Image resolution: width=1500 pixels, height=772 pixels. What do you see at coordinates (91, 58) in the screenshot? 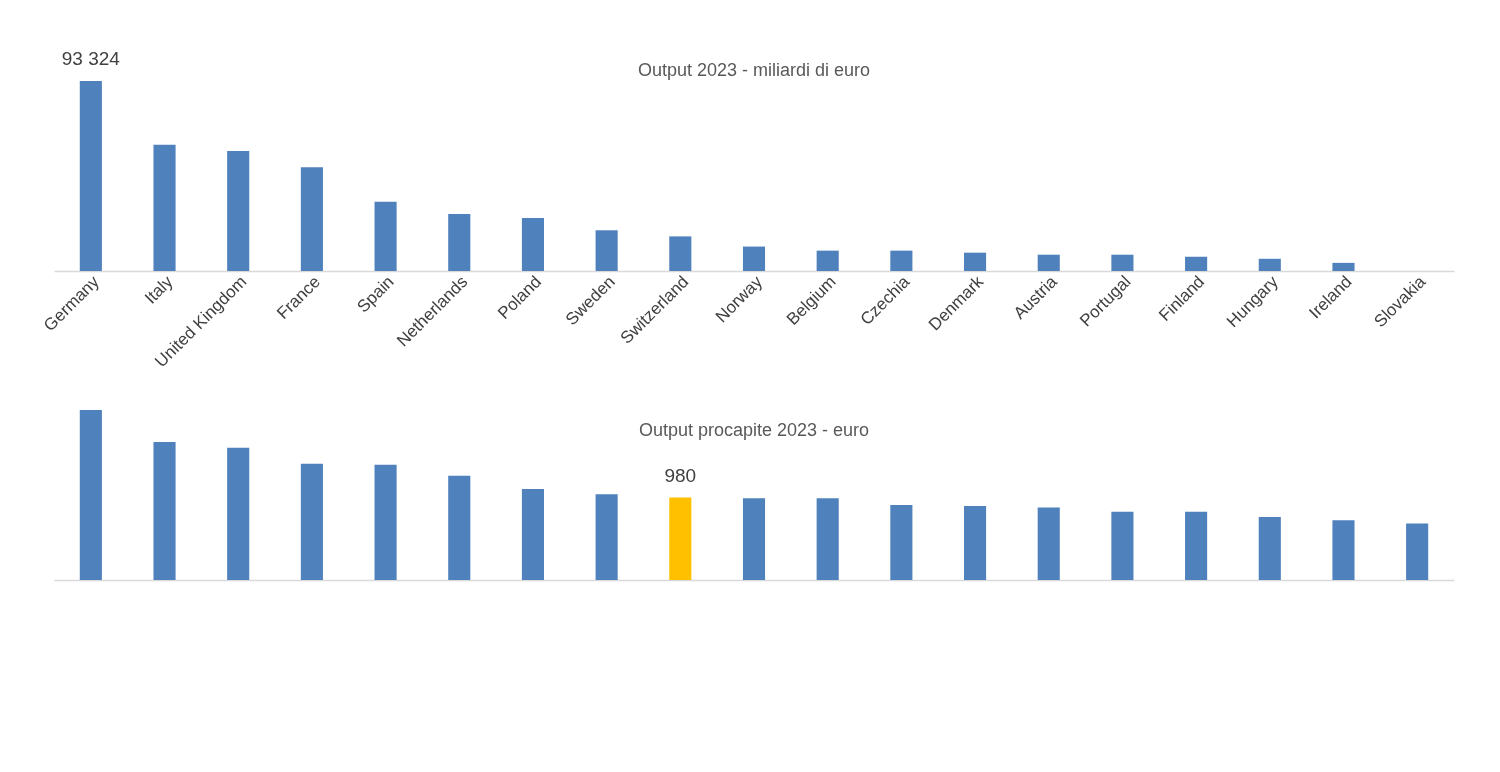
I see `data-label: 93 324` at bounding box center [91, 58].